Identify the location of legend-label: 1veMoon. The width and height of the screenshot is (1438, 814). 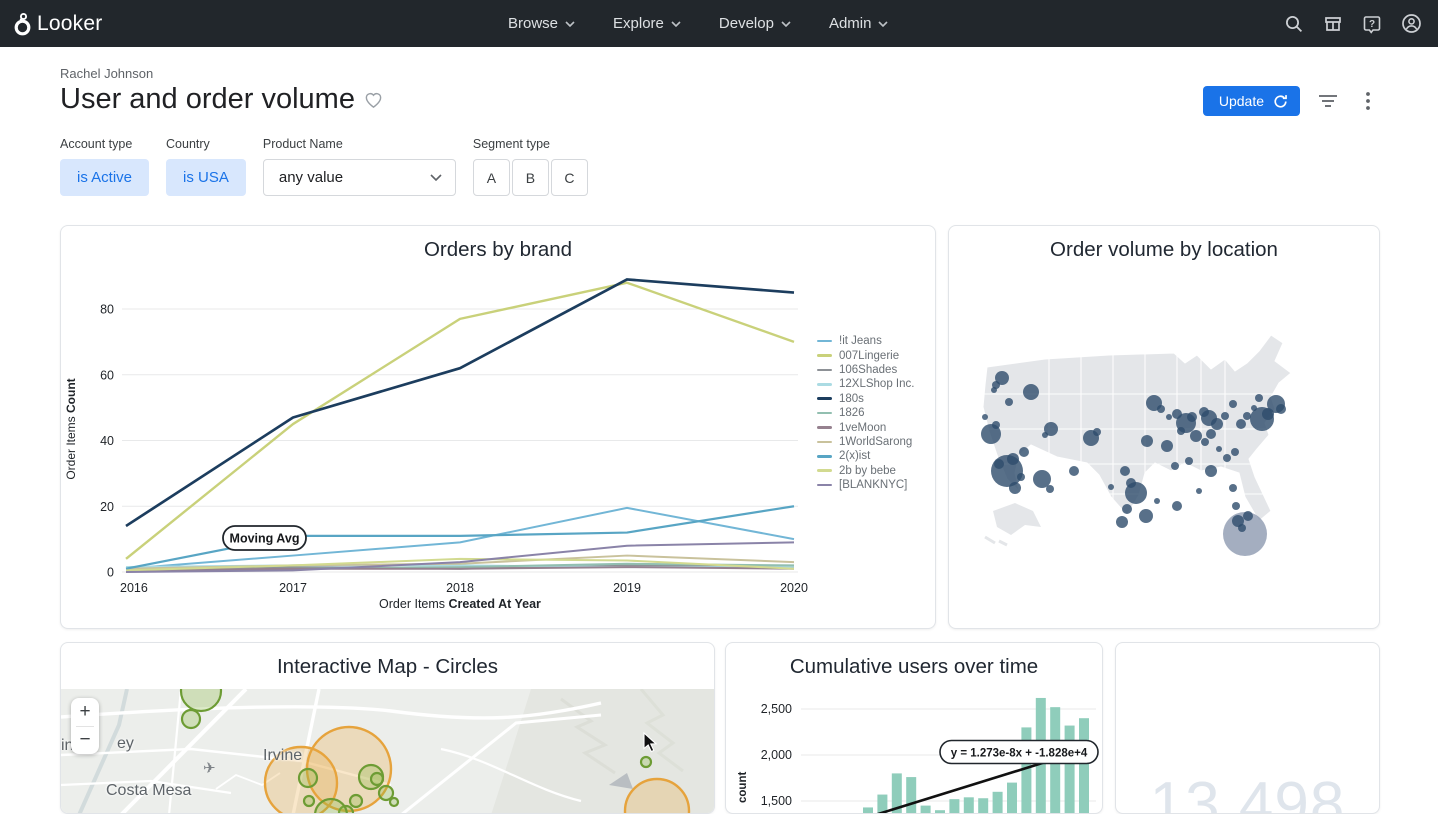
(863, 427).